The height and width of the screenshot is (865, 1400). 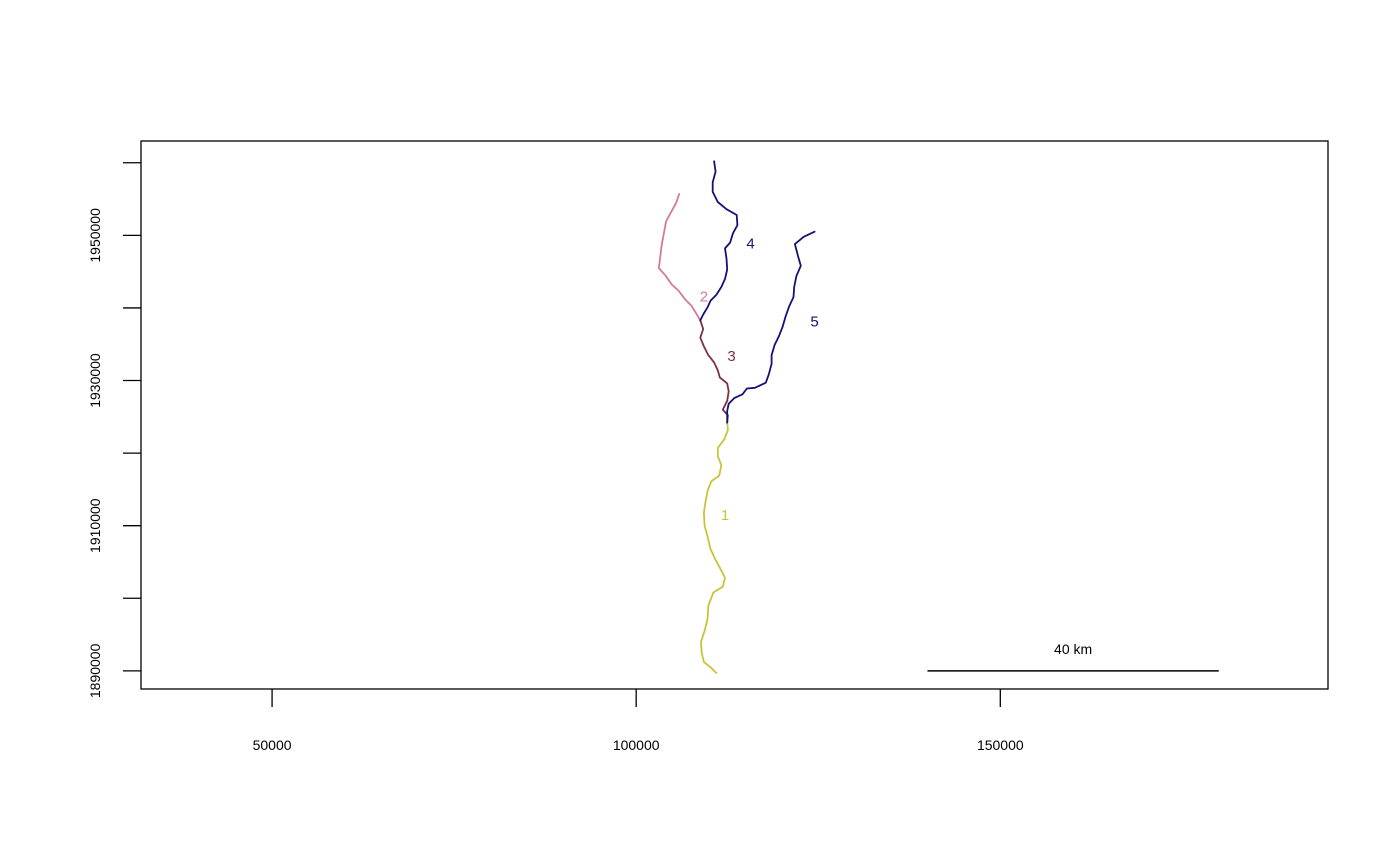 I want to click on y-tick-label: 1890000, so click(x=95, y=670).